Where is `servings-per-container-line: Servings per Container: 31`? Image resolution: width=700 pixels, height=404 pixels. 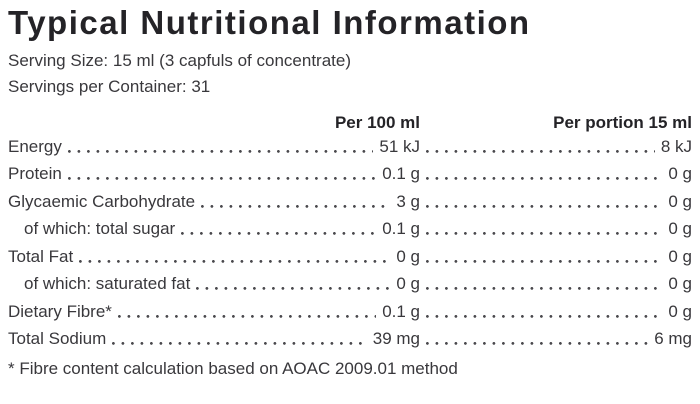
servings-per-container-line: Servings per Container: 31 is located at coordinates (109, 86).